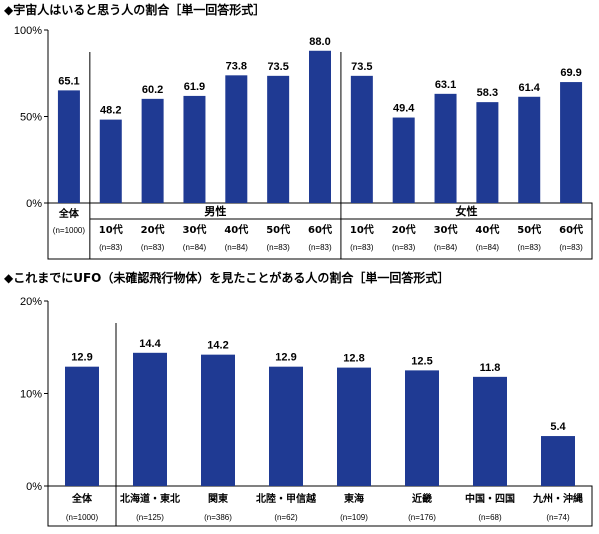 The height and width of the screenshot is (534, 599). I want to click on sample-size-label: (n=125), so click(150, 517).